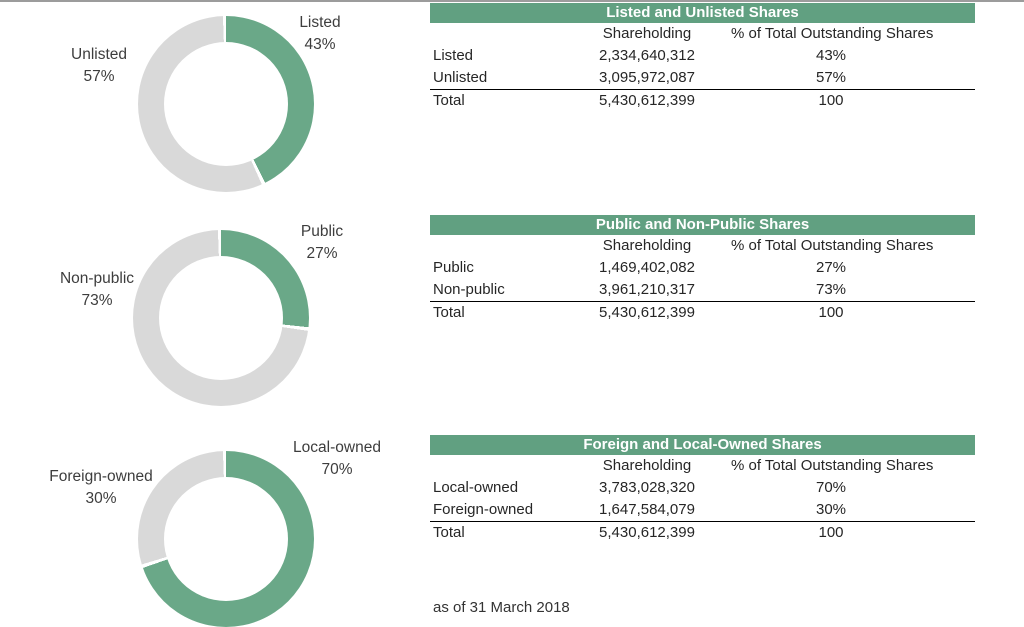 The width and height of the screenshot is (1024, 627). What do you see at coordinates (101, 476) in the screenshot?
I see `callout-label: Foreign-owned` at bounding box center [101, 476].